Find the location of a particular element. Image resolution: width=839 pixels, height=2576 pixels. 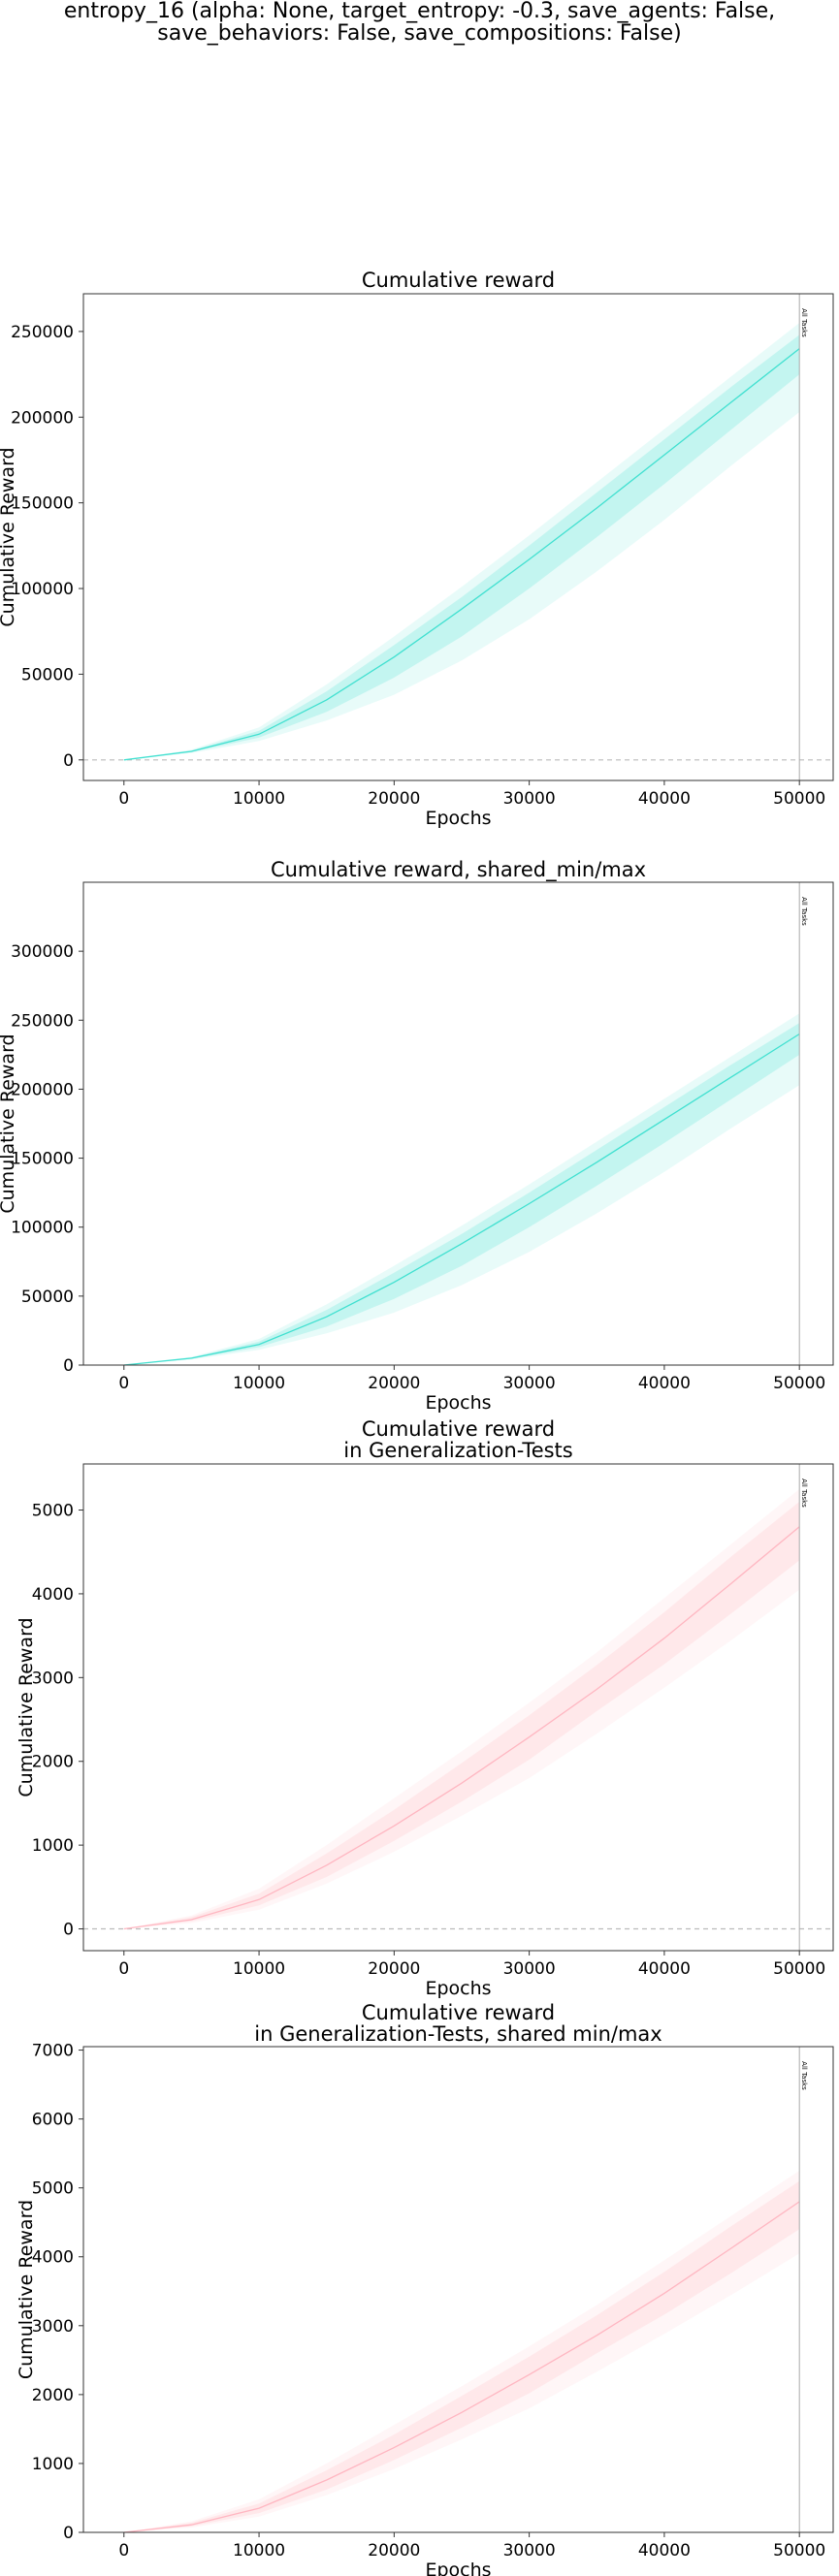

chart-title: Cumulative reward is located at coordinates (458, 280).